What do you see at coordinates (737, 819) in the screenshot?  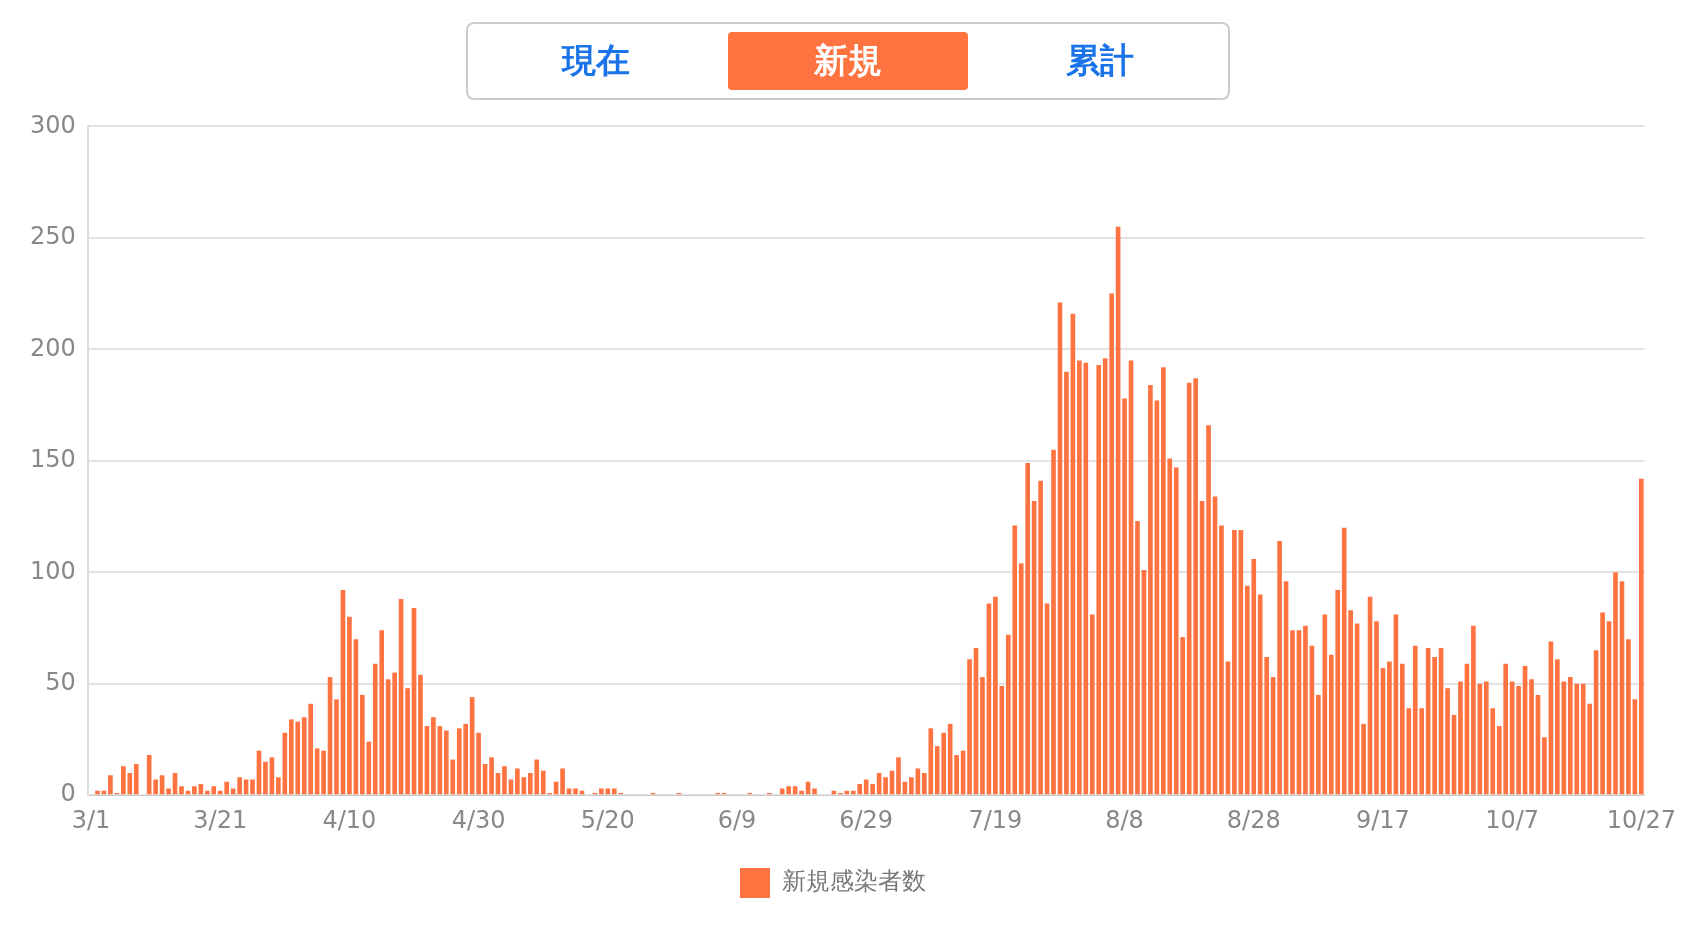 I see `x-tick-label: 6/9` at bounding box center [737, 819].